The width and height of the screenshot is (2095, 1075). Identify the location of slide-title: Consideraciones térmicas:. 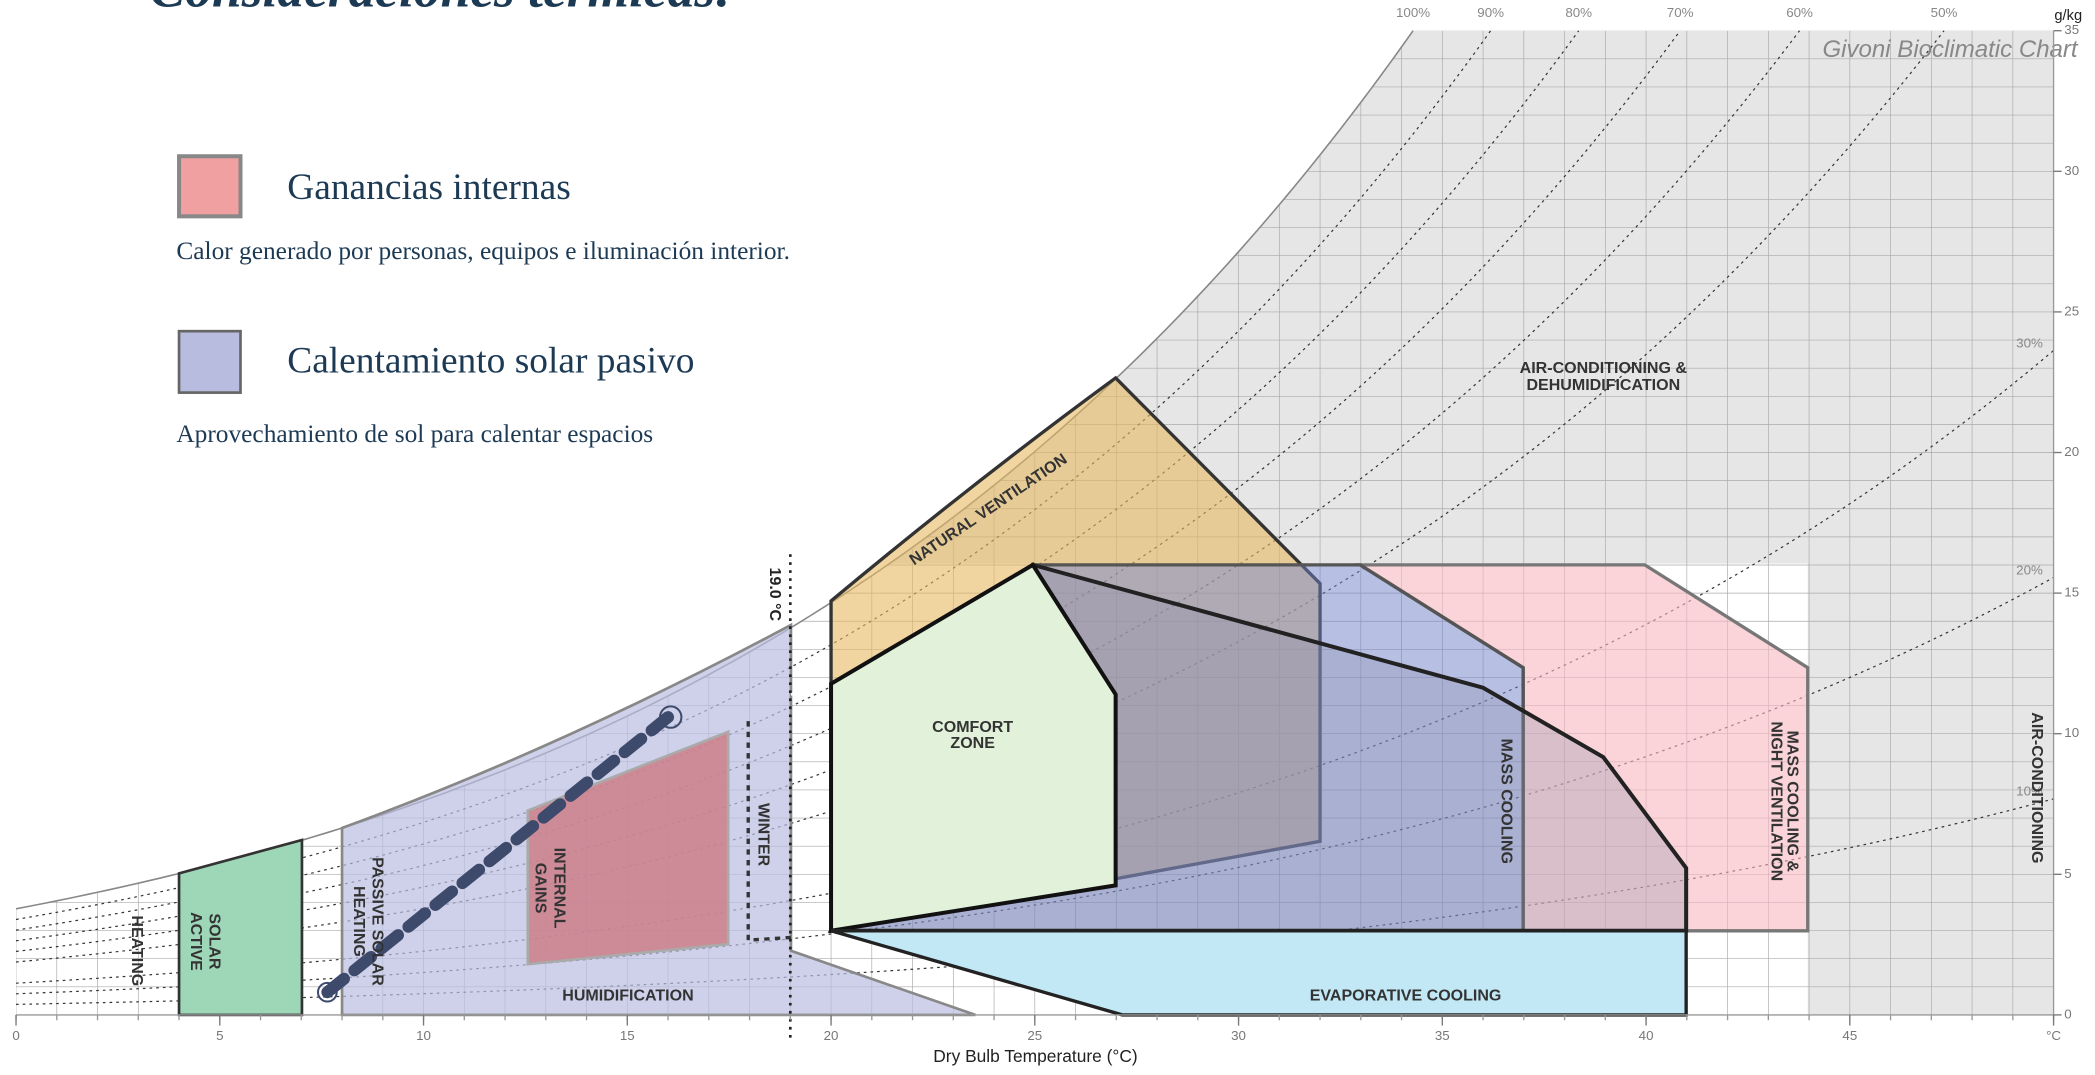
(441, 9).